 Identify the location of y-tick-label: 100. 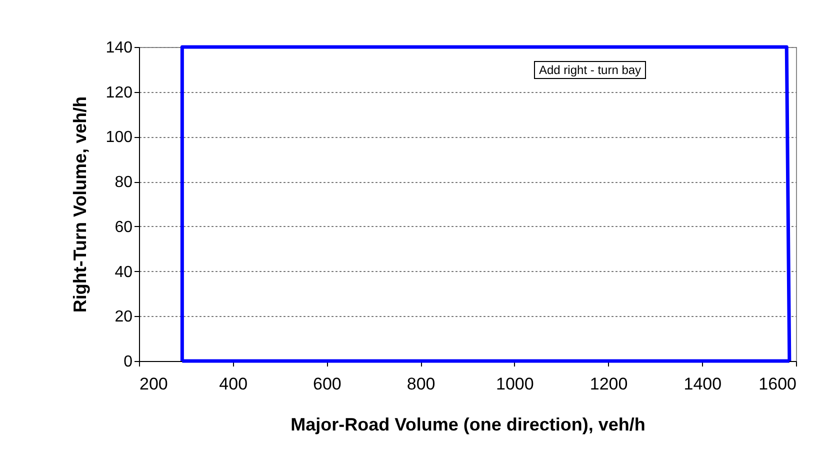
(119, 137).